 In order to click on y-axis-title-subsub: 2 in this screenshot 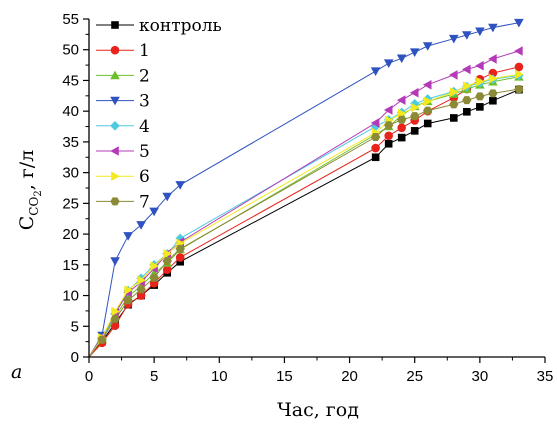, I will do `click(38, 193)`.